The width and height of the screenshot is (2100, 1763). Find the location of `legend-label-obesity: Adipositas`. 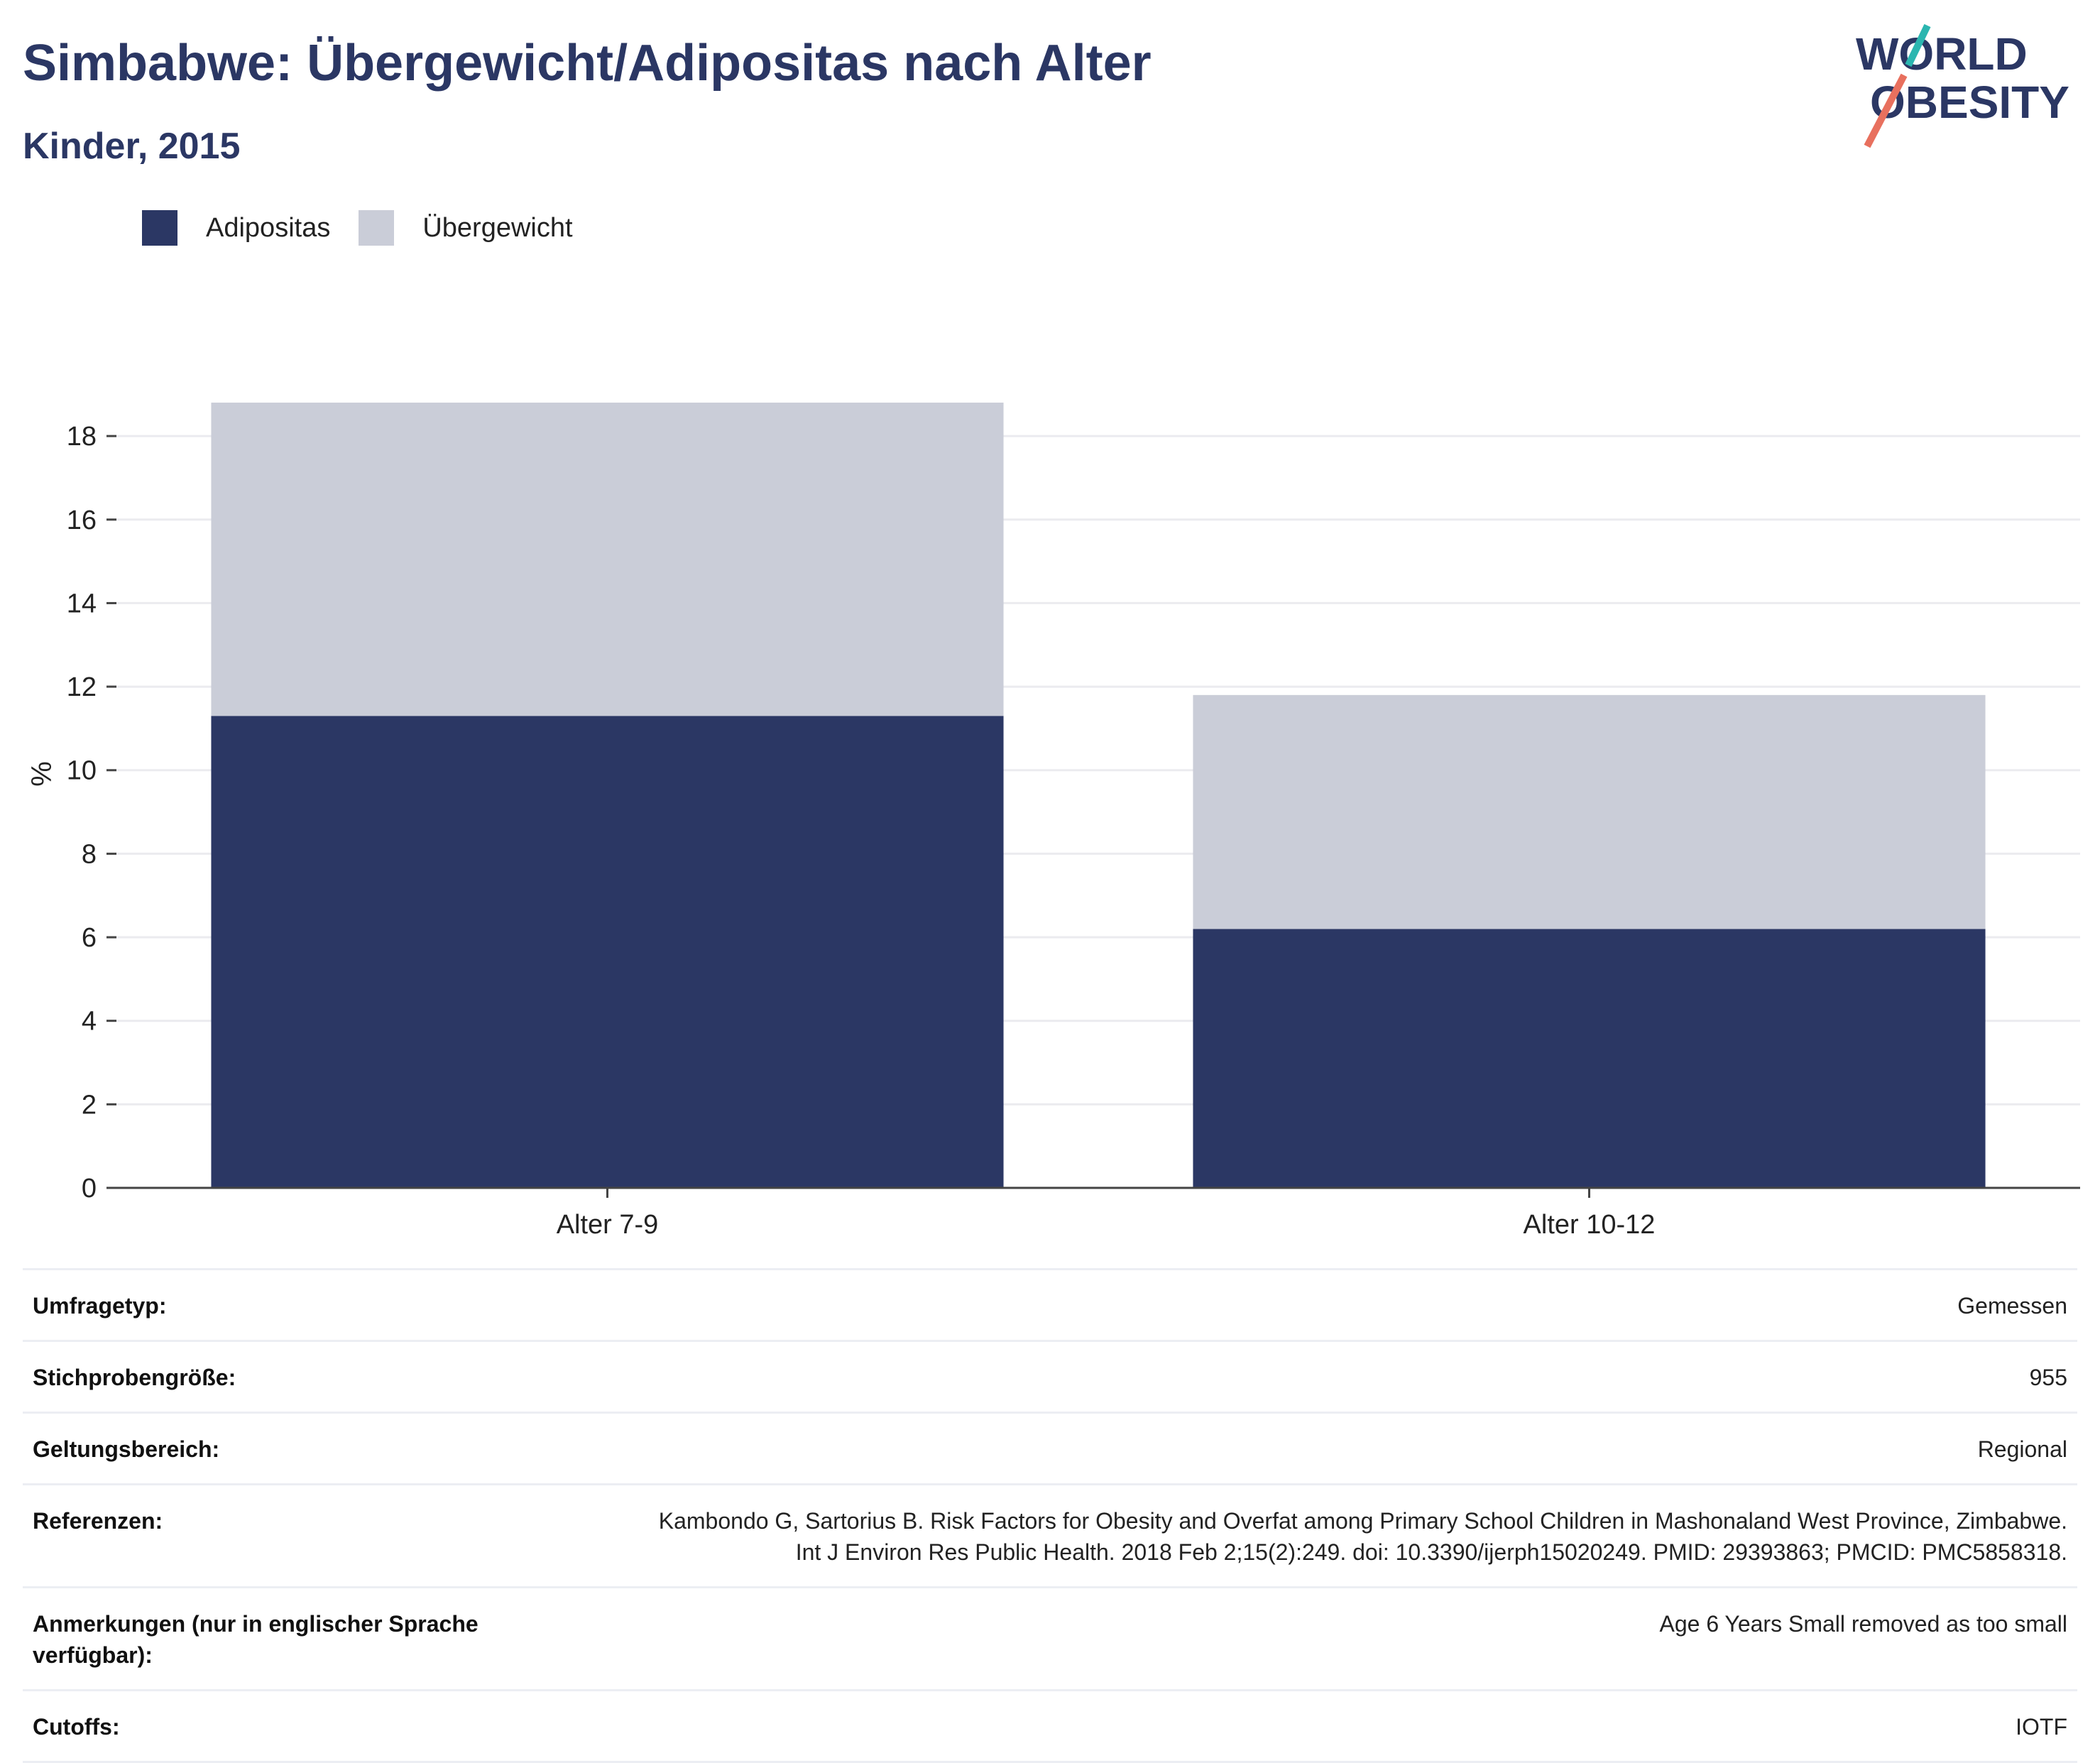

legend-label-obesity: Adipositas is located at coordinates (268, 227).